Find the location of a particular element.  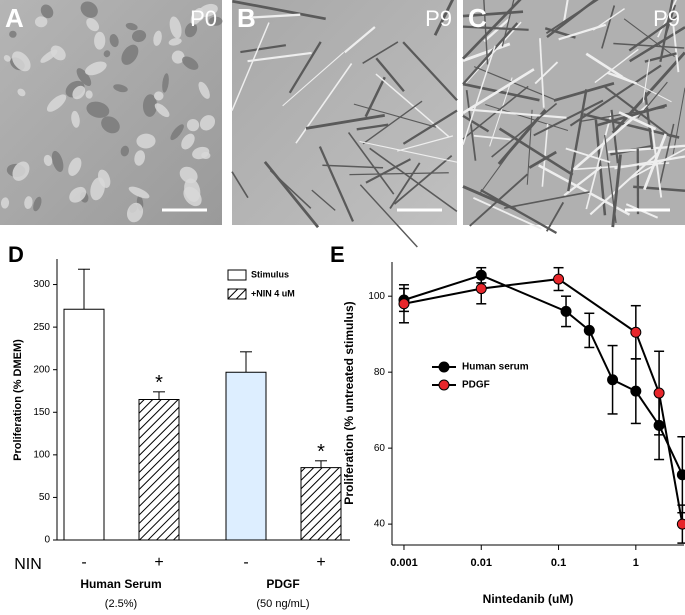

y-tick-label: 50 is located at coordinates (45, 497).